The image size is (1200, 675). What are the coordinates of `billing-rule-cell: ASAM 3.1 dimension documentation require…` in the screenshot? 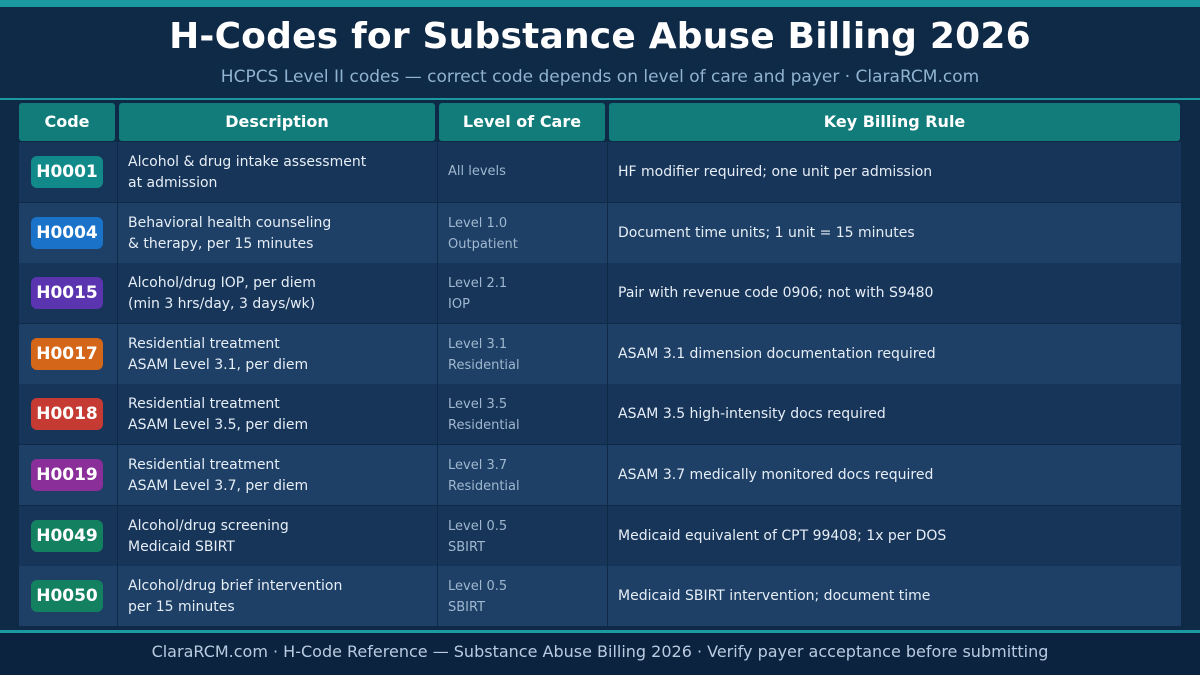 It's located at (777, 354).